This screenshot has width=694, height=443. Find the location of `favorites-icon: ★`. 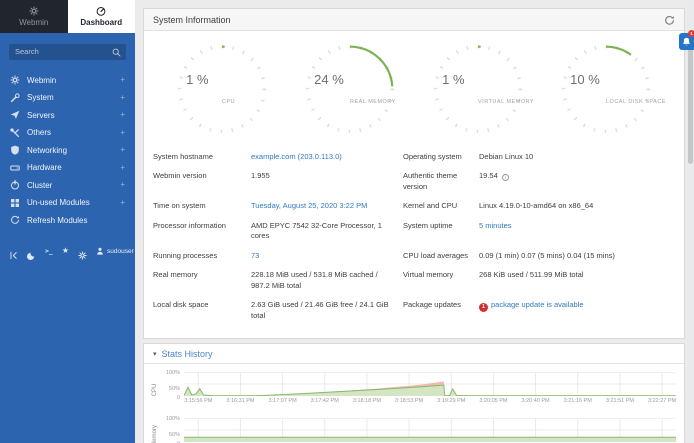

favorites-icon: ★ is located at coordinates (65, 250).